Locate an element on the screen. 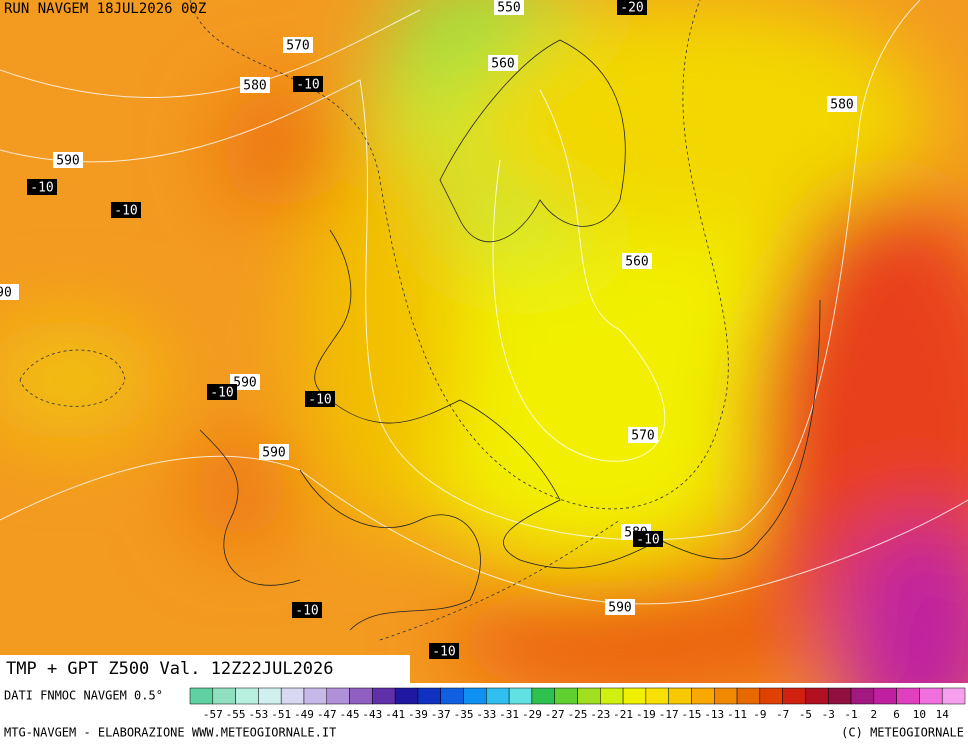 The image size is (968, 745). colorbar-label: -27 is located at coordinates (555, 714).